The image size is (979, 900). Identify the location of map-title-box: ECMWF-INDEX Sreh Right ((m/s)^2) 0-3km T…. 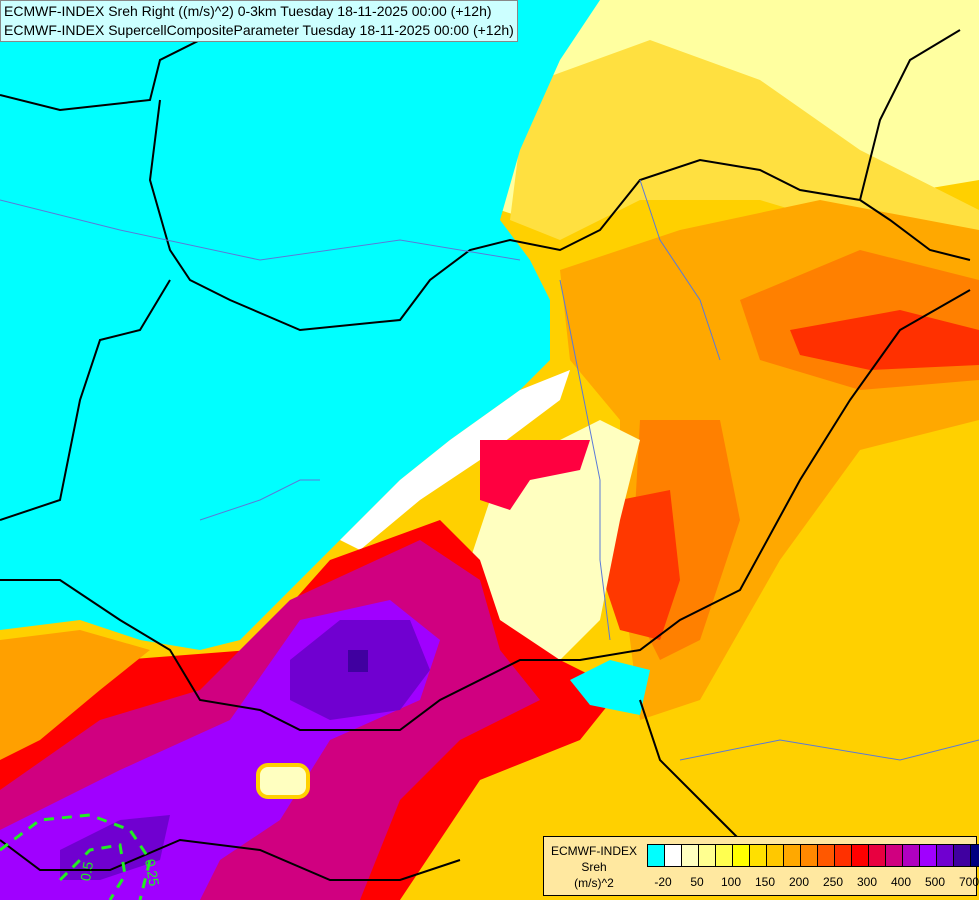
(259, 21).